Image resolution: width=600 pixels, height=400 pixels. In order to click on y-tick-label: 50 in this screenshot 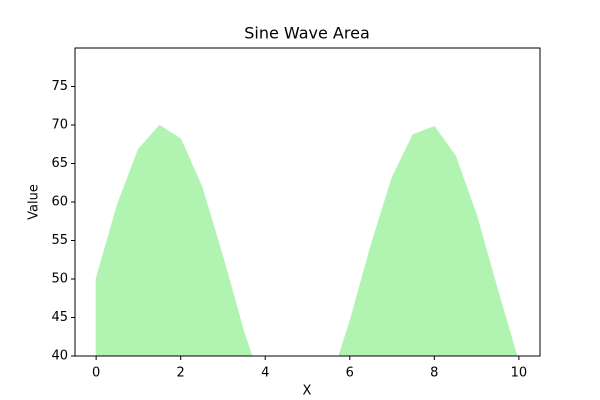, I will do `click(59, 279)`.